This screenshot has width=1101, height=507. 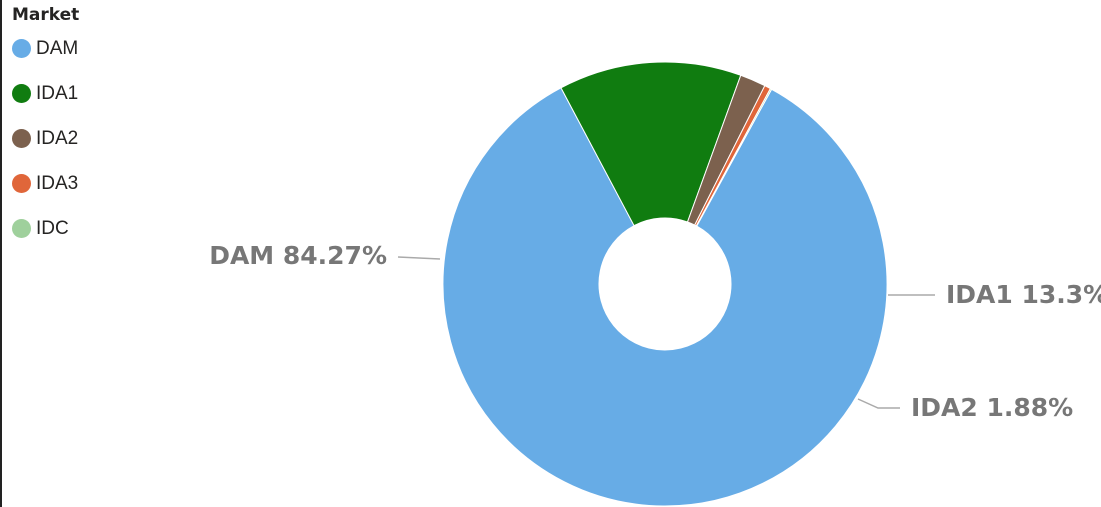 What do you see at coordinates (21, 48) in the screenshot?
I see `legend-dot-dam` at bounding box center [21, 48].